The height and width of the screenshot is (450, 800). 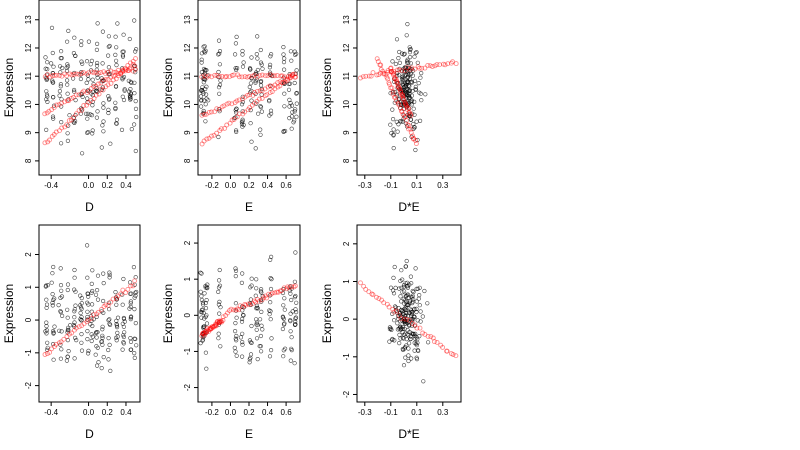 What do you see at coordinates (346, 243) in the screenshot?
I see `y-tick-label: 2` at bounding box center [346, 243].